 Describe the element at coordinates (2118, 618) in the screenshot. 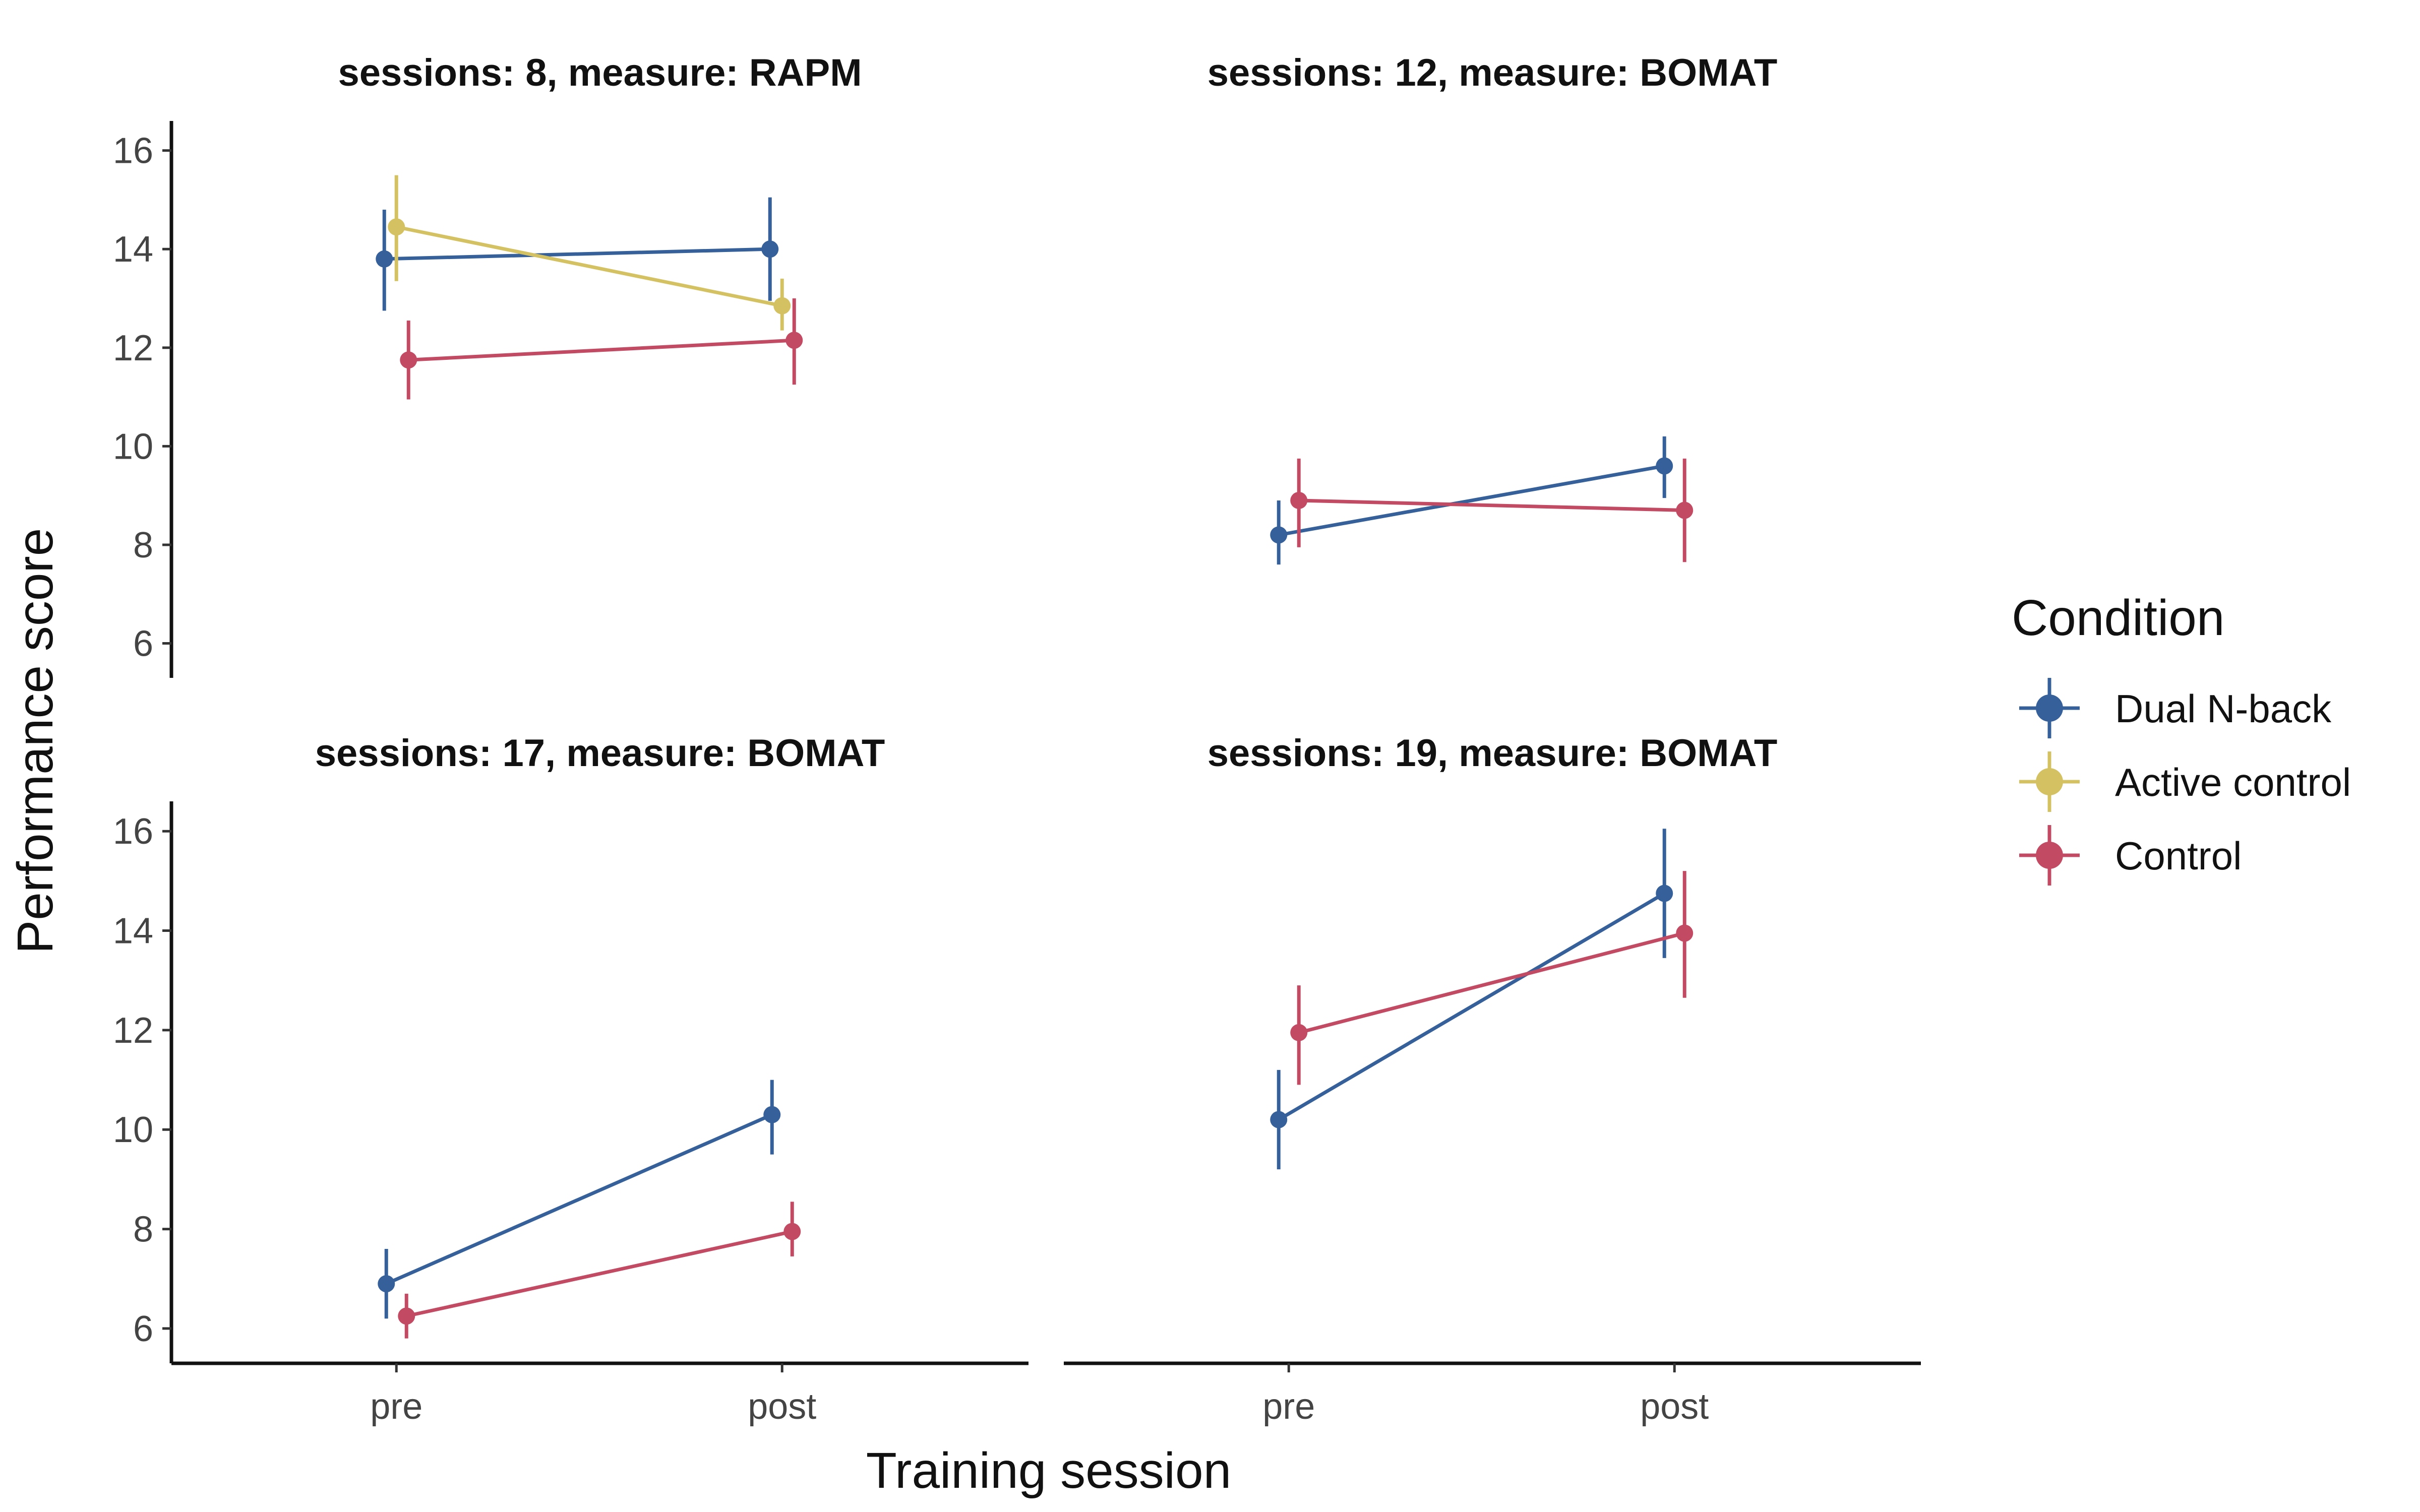

I see `legend-title: Condition` at that location.